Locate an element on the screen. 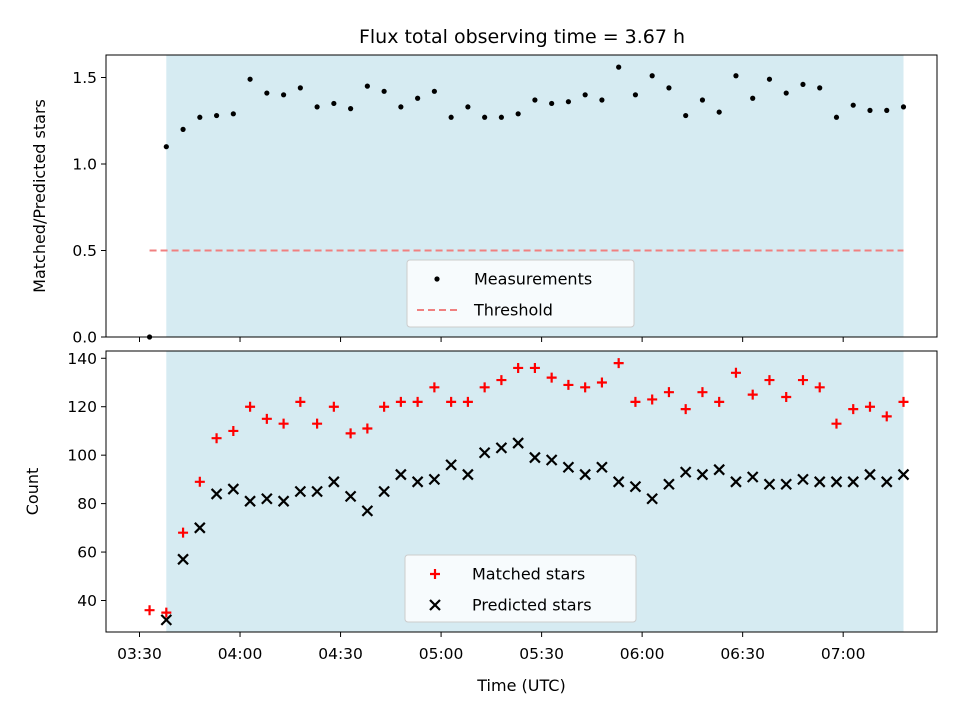 The image size is (960, 720). y-tick-label: 120 is located at coordinates (82, 407).